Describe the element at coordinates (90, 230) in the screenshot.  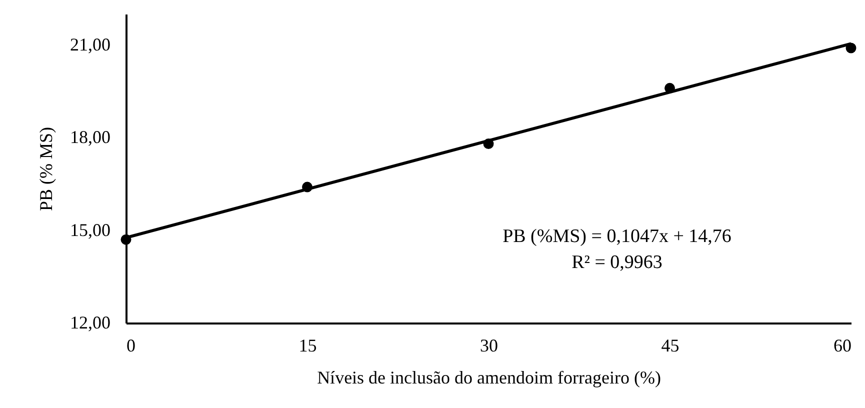
I see `y-tick-label: 15,00` at that location.